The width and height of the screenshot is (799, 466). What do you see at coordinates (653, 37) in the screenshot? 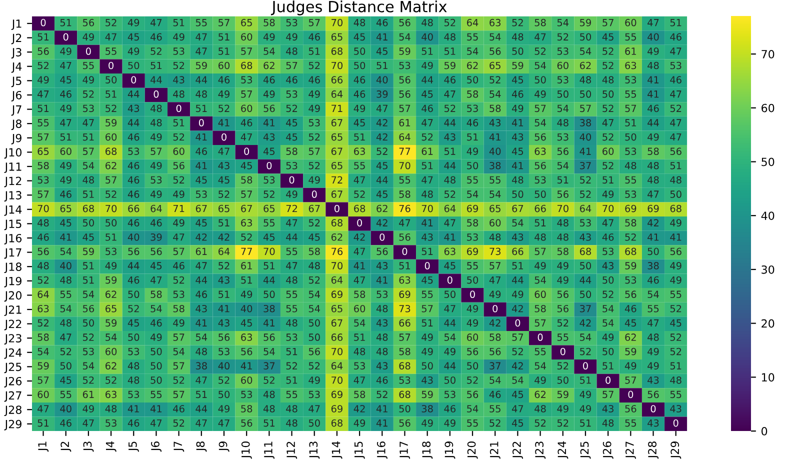
I see `data-label: 40` at bounding box center [653, 37].